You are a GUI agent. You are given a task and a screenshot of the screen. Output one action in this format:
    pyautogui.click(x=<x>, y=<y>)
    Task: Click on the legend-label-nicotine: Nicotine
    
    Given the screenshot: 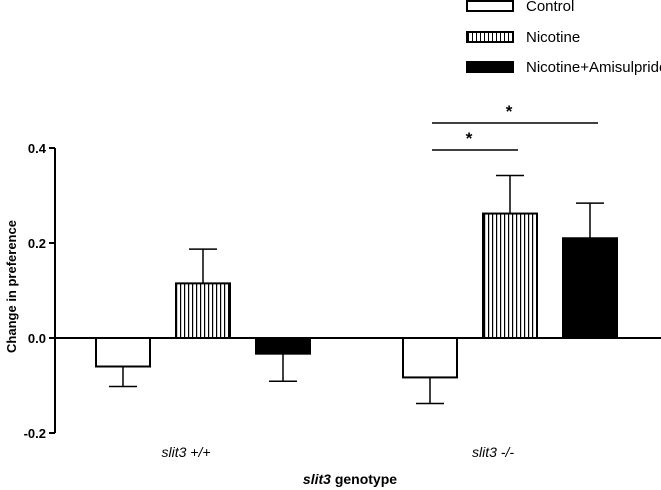 What is the action you would take?
    pyautogui.click(x=553, y=37)
    